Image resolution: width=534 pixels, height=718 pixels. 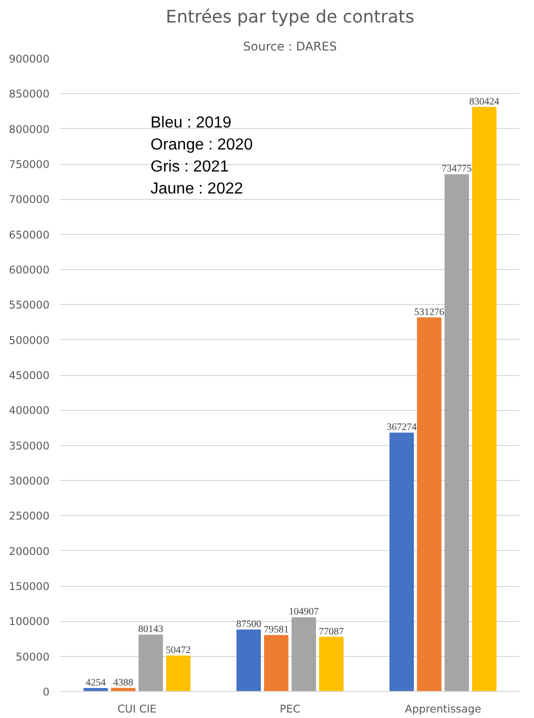 What do you see at coordinates (290, 18) in the screenshot?
I see `chart-title: Entrées par type de contrats` at bounding box center [290, 18].